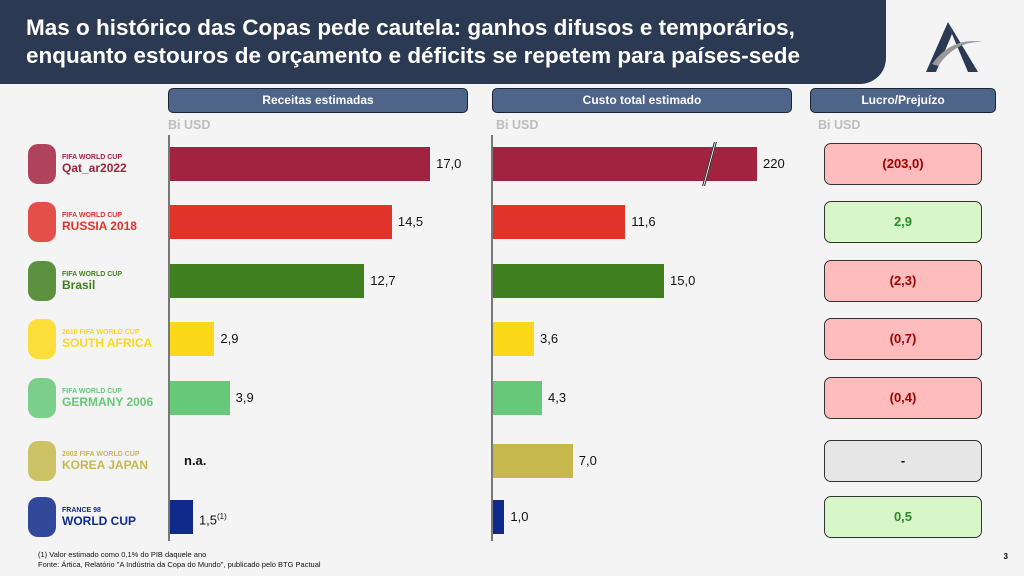  I want to click on artica-logo-icon, so click(954, 47).